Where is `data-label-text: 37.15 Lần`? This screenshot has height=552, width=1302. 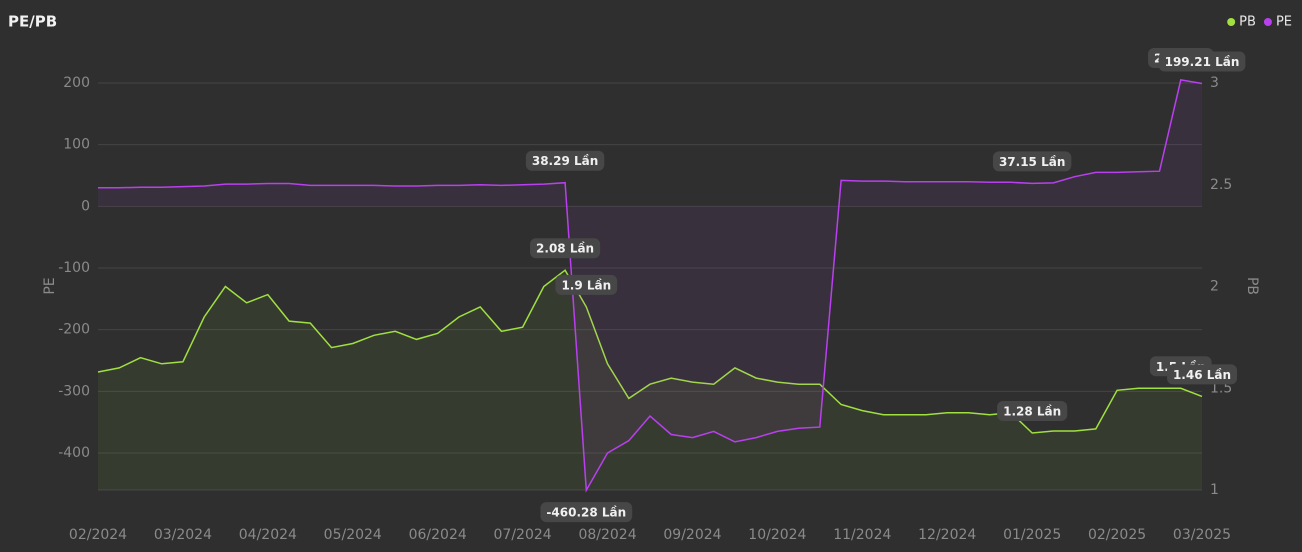
data-label-text: 37.15 Lần is located at coordinates (1032, 162).